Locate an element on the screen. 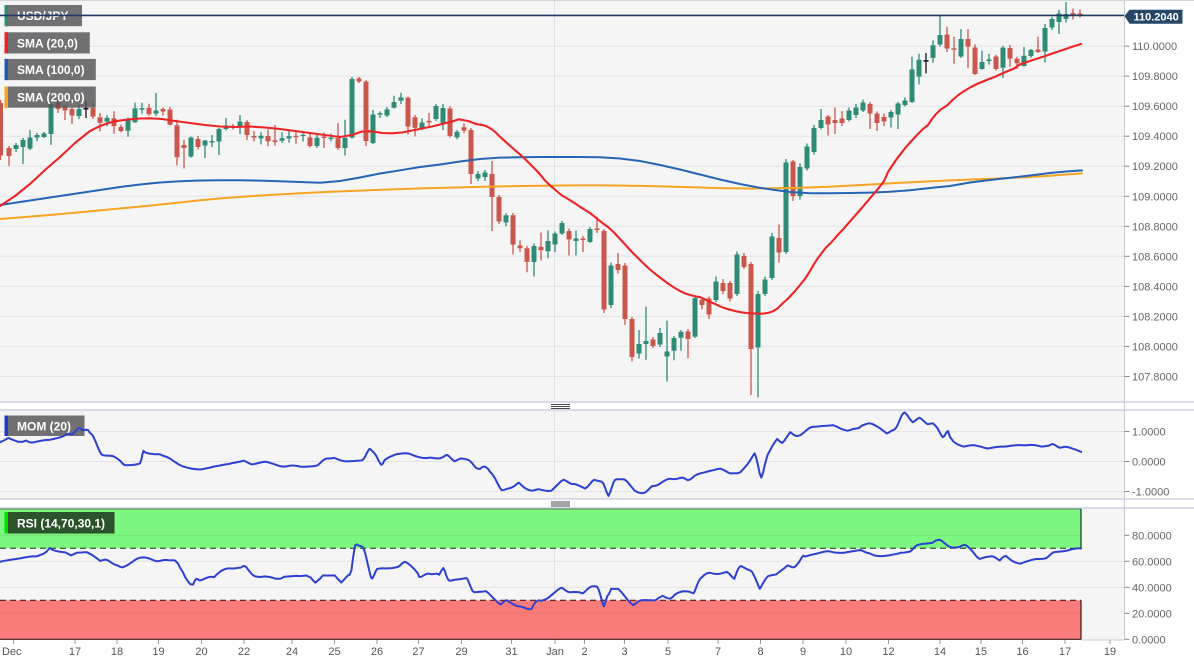 The image size is (1194, 672). svg-text: 20.0000 is located at coordinates (1152, 614).